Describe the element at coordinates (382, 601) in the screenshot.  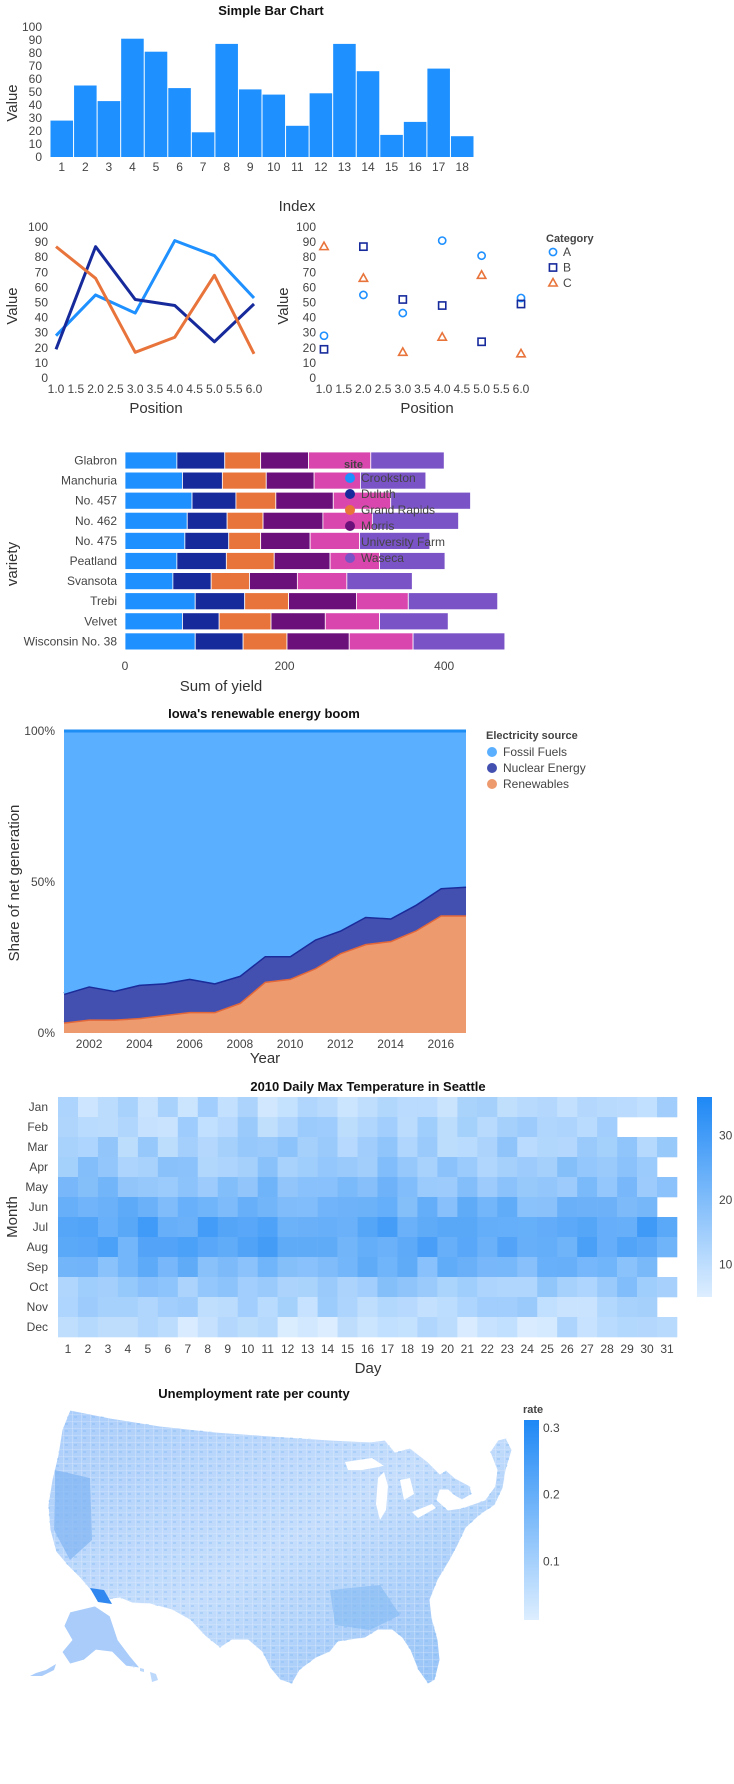
I see `stacked-segment-university-farm` at that location.